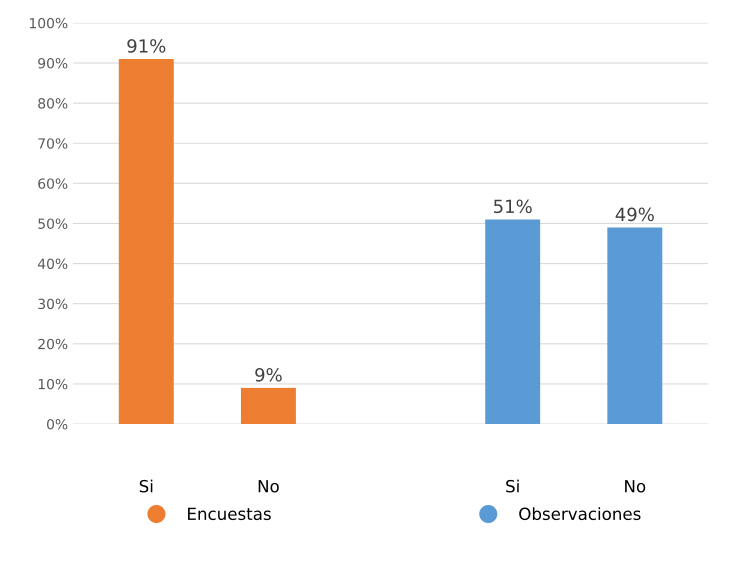 The height and width of the screenshot is (573, 730). What do you see at coordinates (53, 384) in the screenshot?
I see `y-tick-label: 10%` at bounding box center [53, 384].